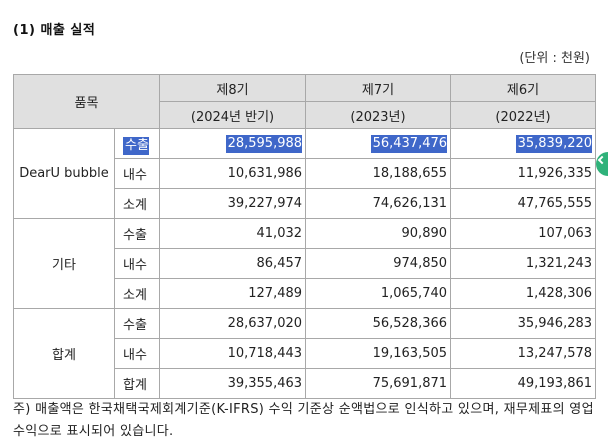  Describe the element at coordinates (233, 353) in the screenshot. I see `value-cell: 10,718,443` at that location.